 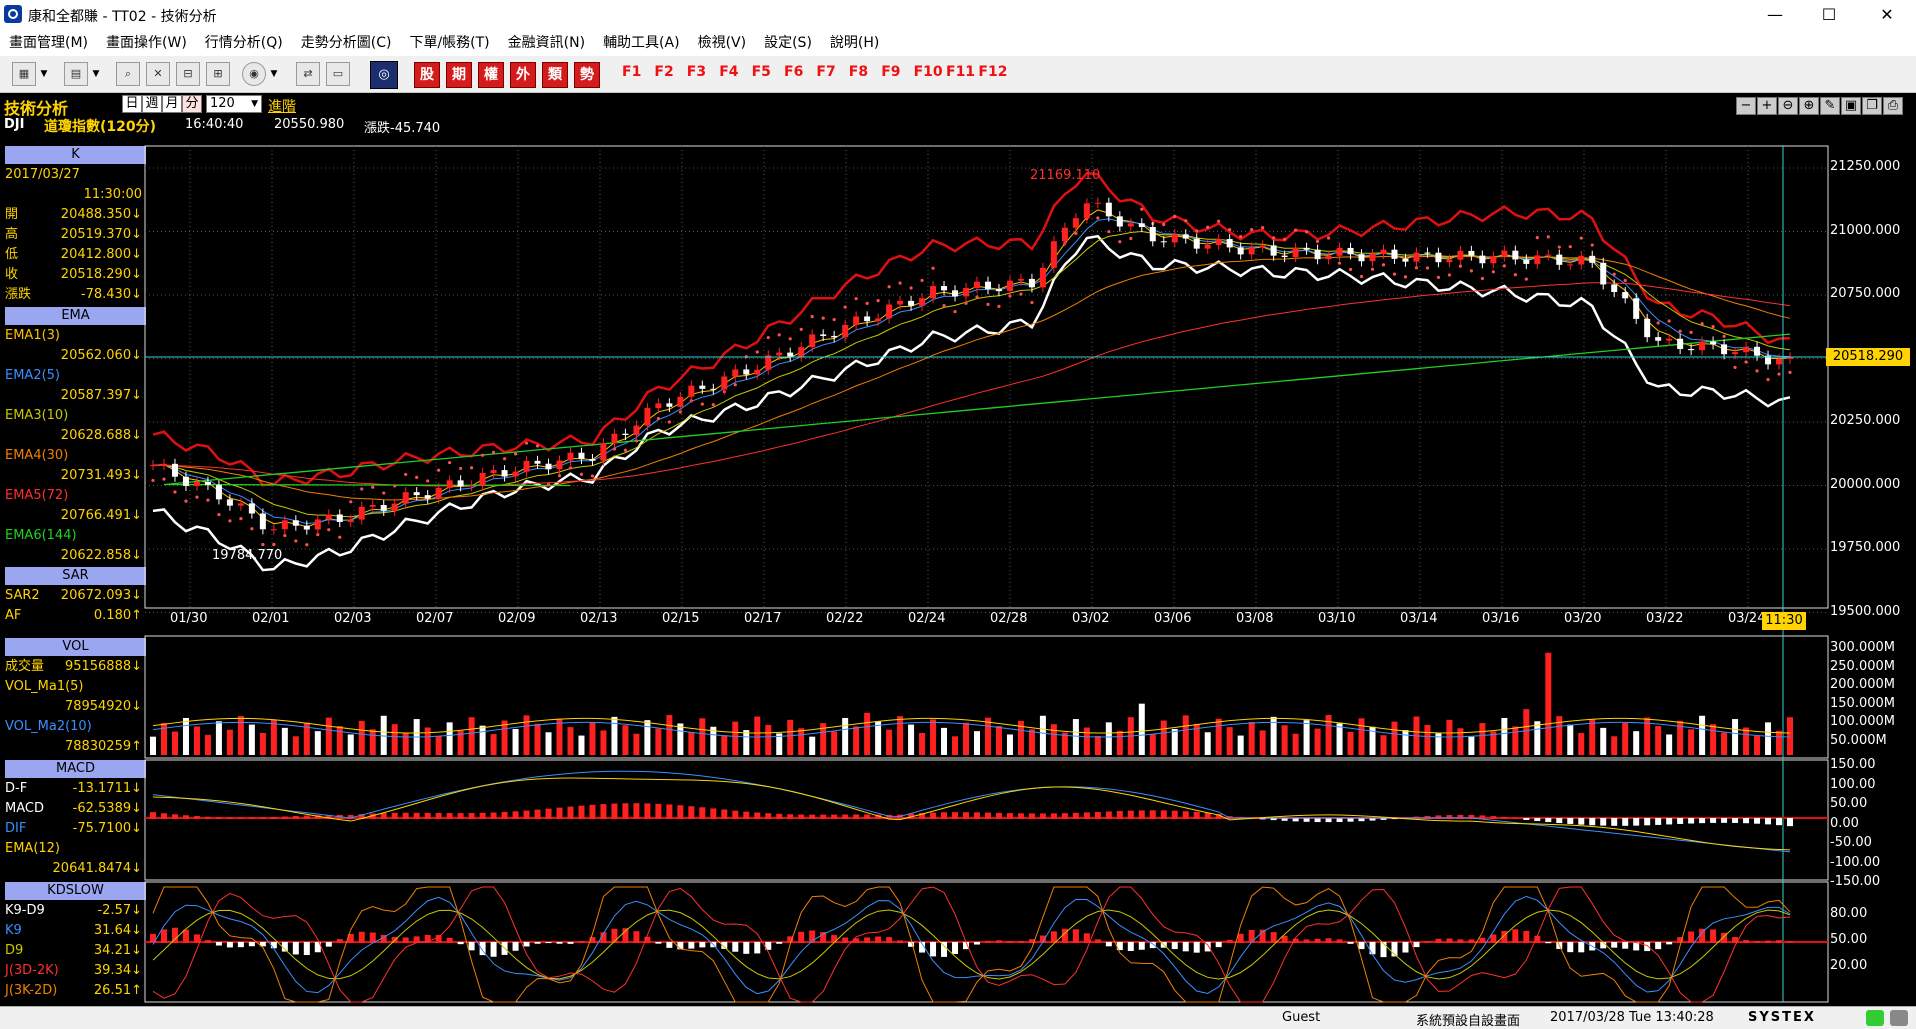 What do you see at coordinates (854, 43) in the screenshot?
I see `menu-help: 說明(H)` at bounding box center [854, 43].